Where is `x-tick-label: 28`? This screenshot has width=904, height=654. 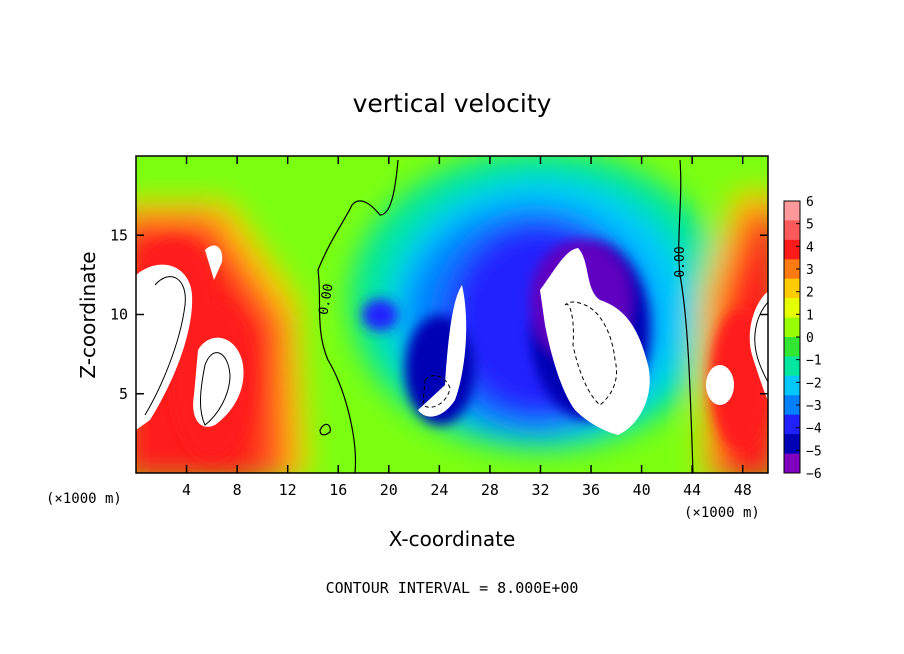 x-tick-label: 28 is located at coordinates (490, 490).